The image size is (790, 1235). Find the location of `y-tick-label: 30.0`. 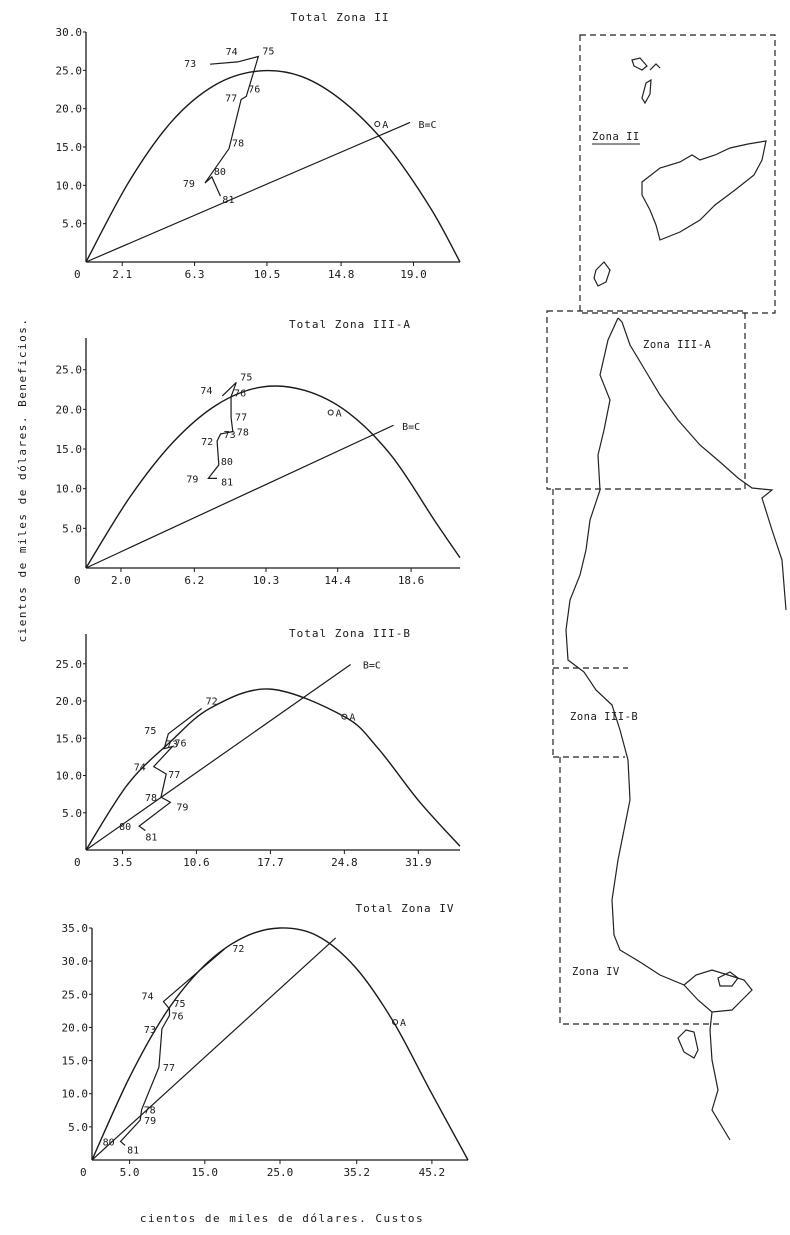

y-tick-label: 30.0 is located at coordinates (75, 961).